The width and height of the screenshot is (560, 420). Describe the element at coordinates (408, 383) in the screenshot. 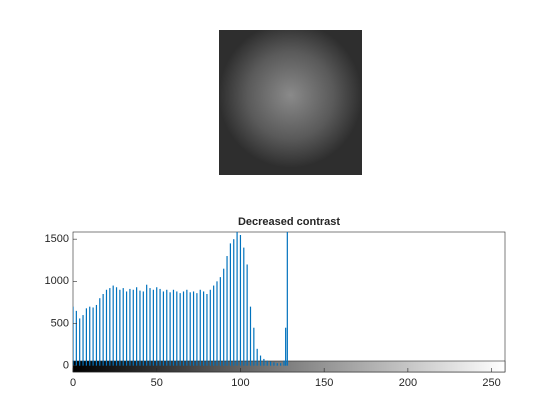

I see `x-tick-label: 200` at that location.